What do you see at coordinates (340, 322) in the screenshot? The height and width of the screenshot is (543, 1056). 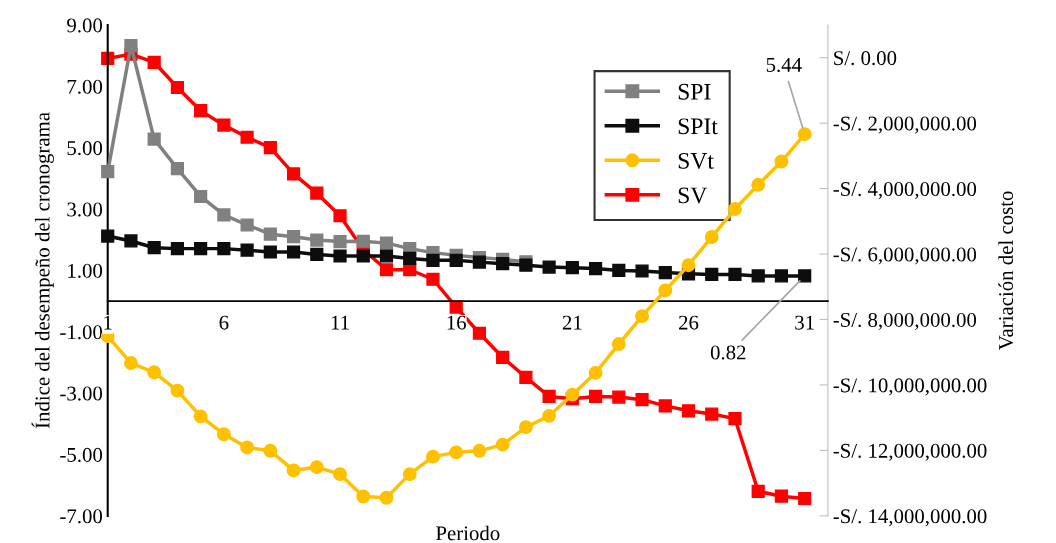 I see `x-tick-label: 11` at bounding box center [340, 322].